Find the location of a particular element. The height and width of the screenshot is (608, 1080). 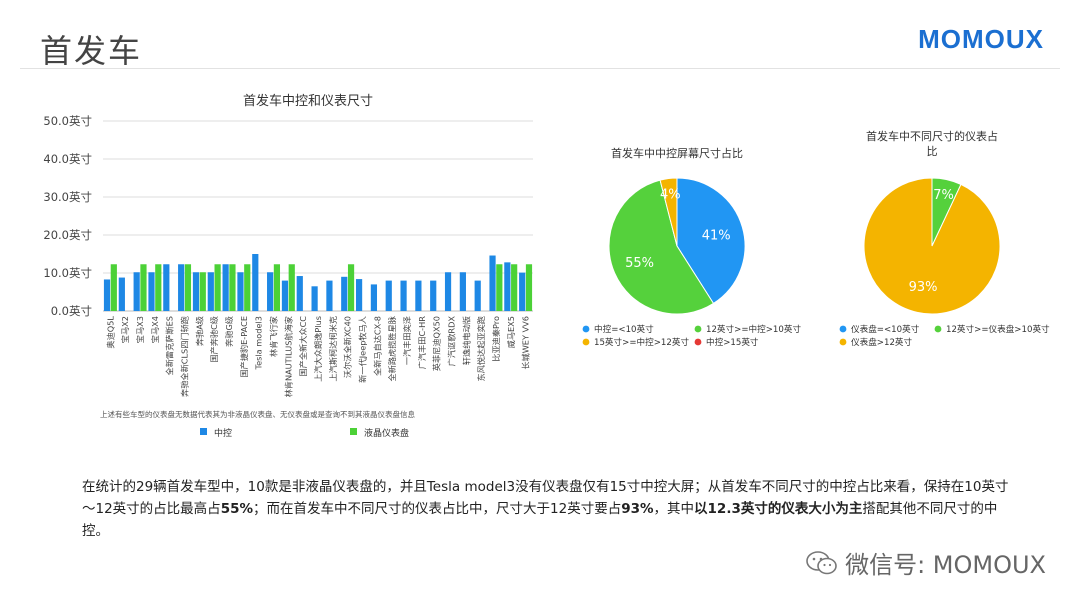

x-tick-label: 宝马X2 is located at coordinates (125, 329).